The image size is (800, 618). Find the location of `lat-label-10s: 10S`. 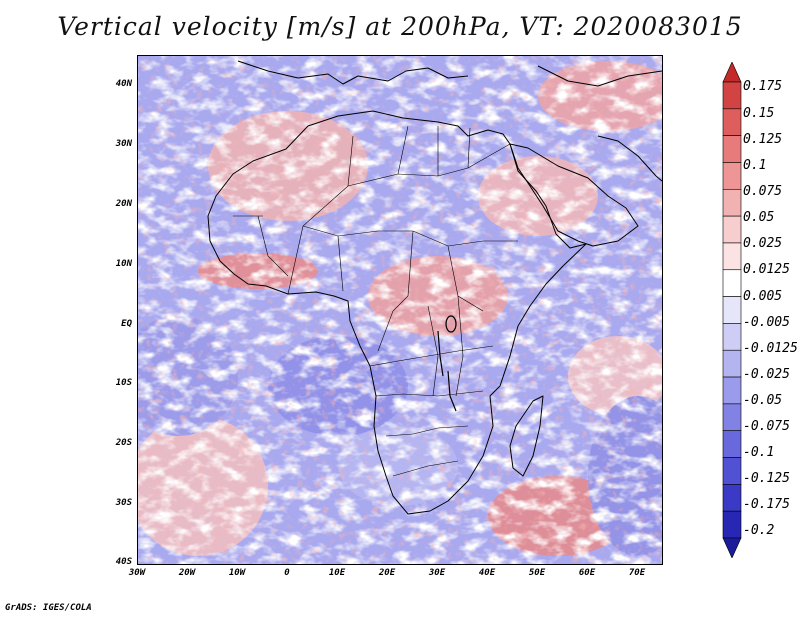

lat-label-10s: 10S is located at coordinates (123, 383).